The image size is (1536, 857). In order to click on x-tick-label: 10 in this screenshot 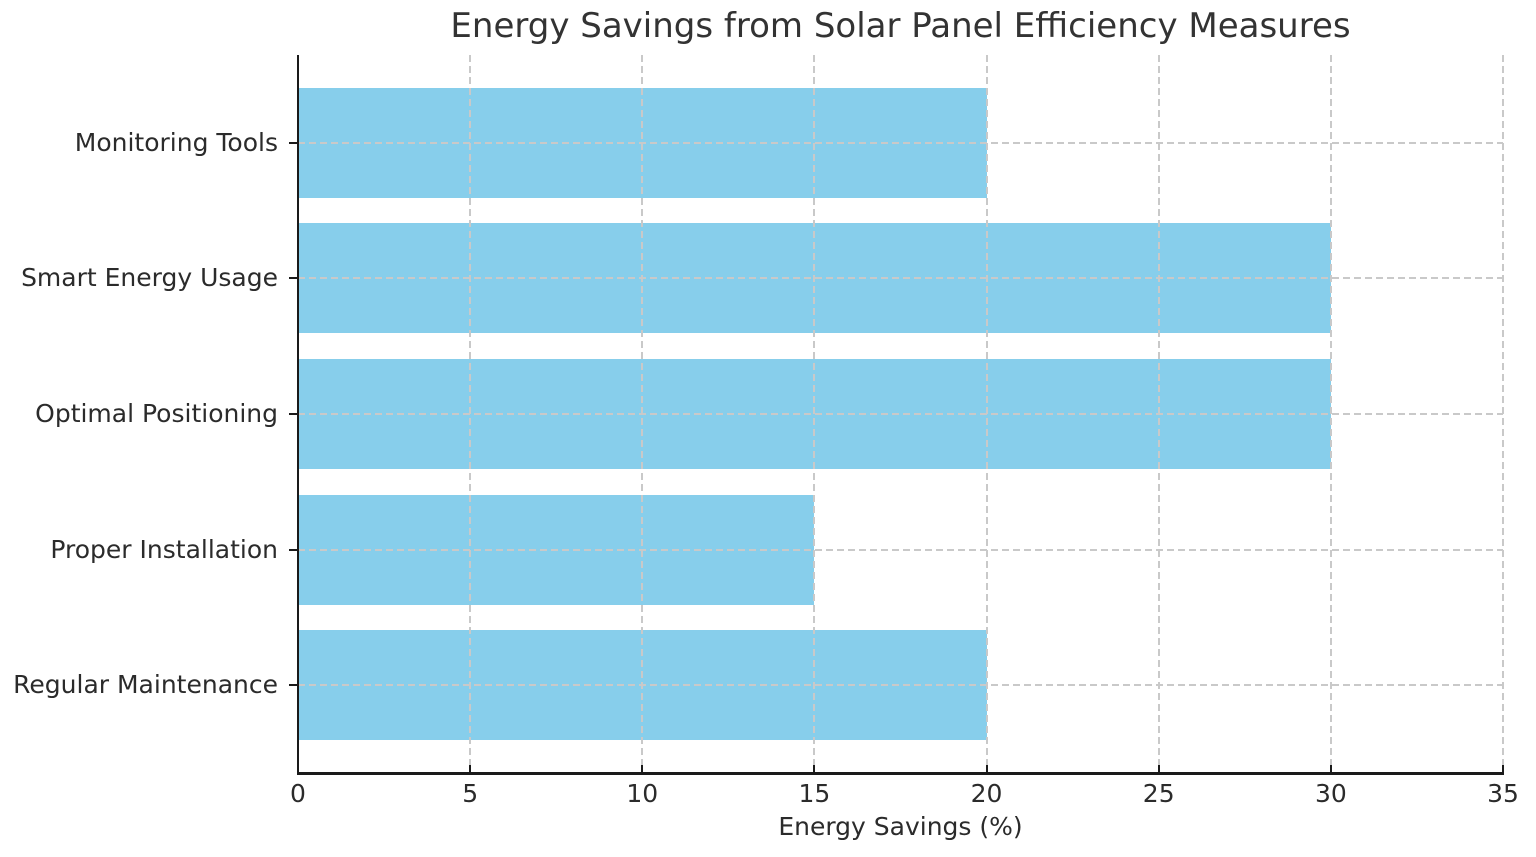, I will do `click(642, 793)`.